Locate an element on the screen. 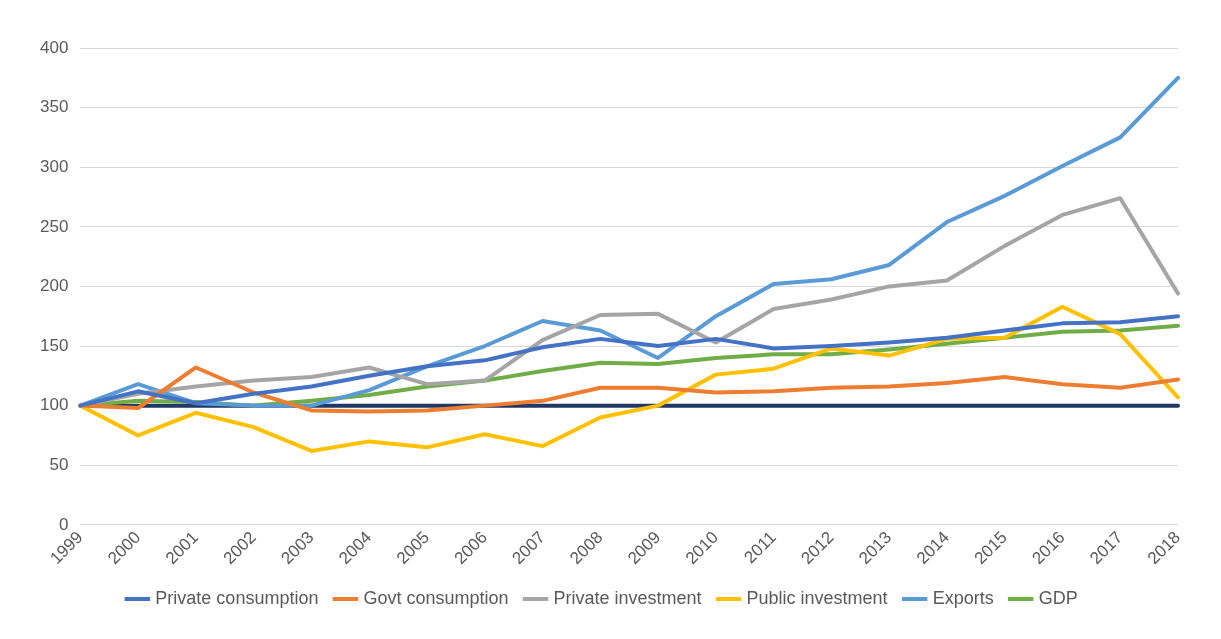 The image size is (1221, 639). y-tick-label: 350 is located at coordinates (54, 107).